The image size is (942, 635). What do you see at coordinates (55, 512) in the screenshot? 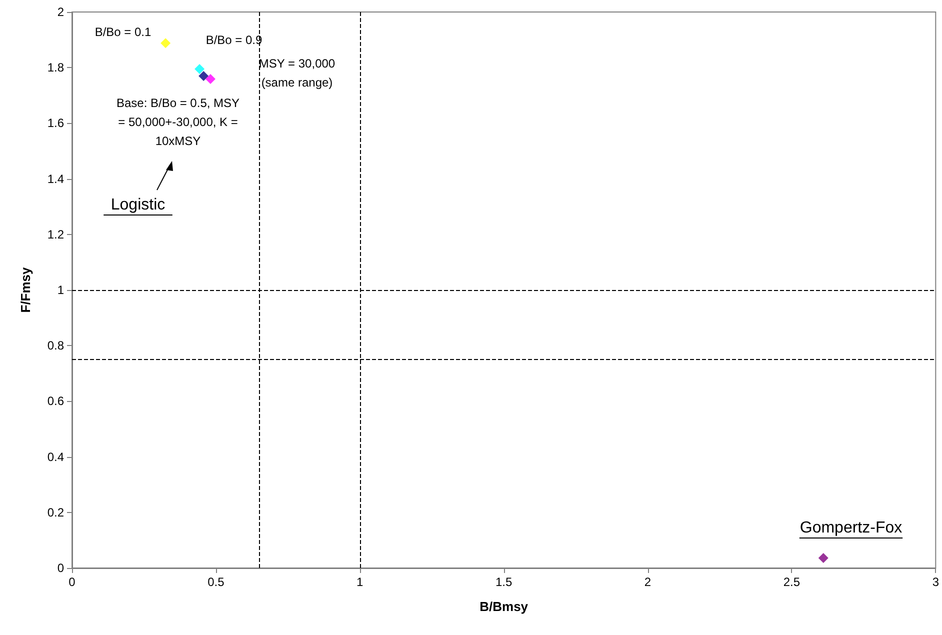
I see `y-tick-label: 0.2` at bounding box center [55, 512].